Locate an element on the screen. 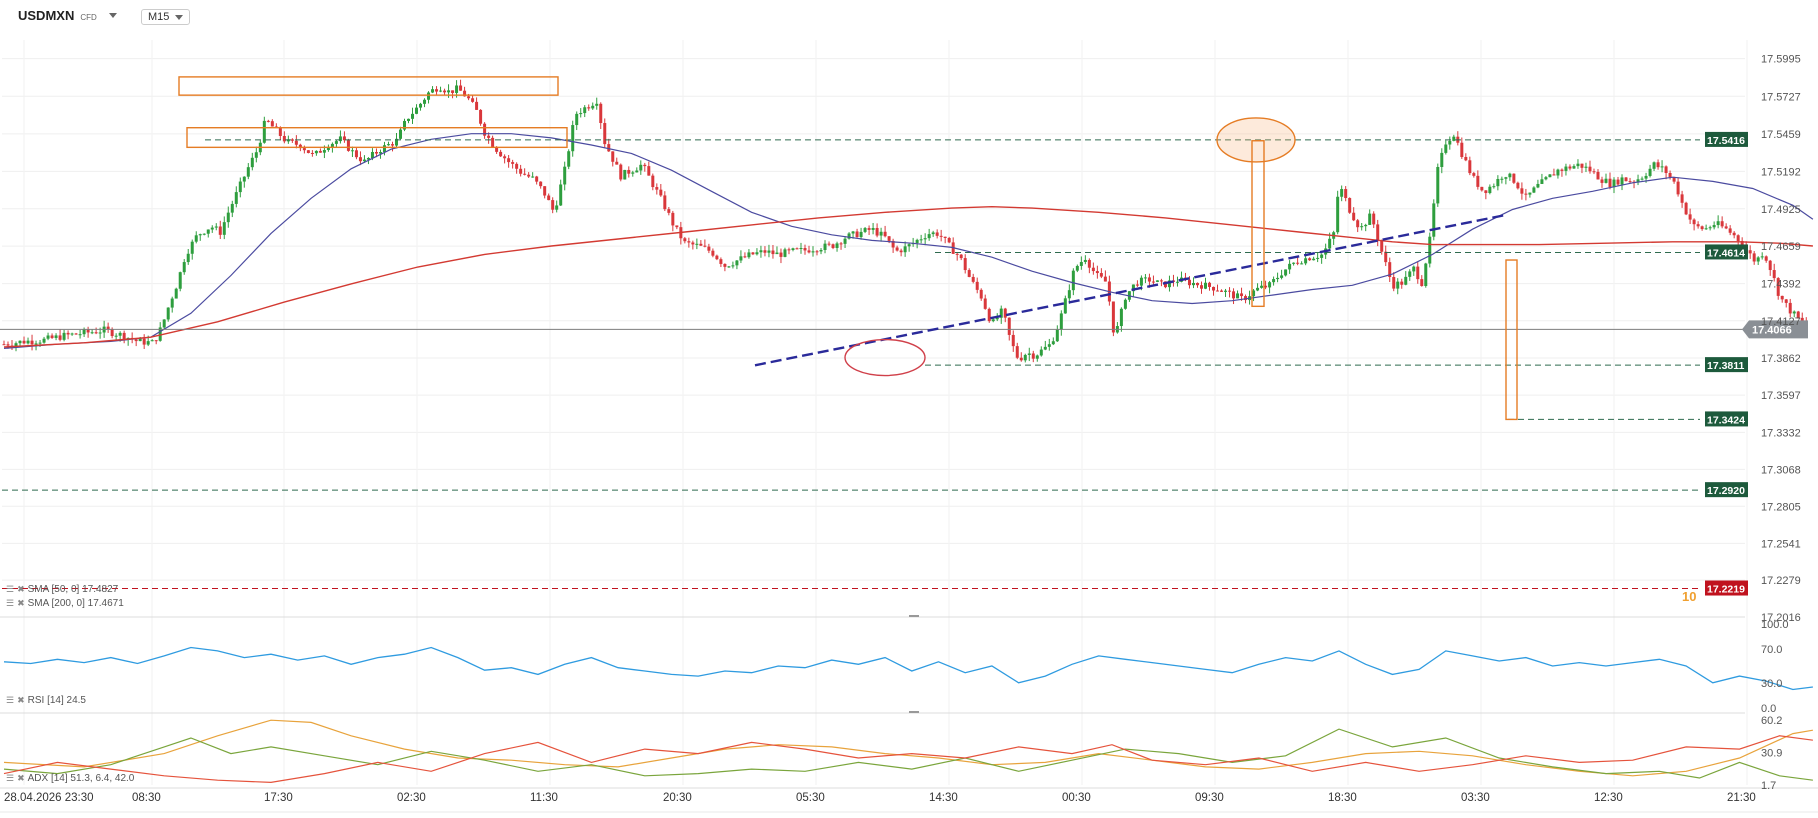 This screenshot has width=1818, height=818. level-badge-label: 17.4614 is located at coordinates (1726, 253).